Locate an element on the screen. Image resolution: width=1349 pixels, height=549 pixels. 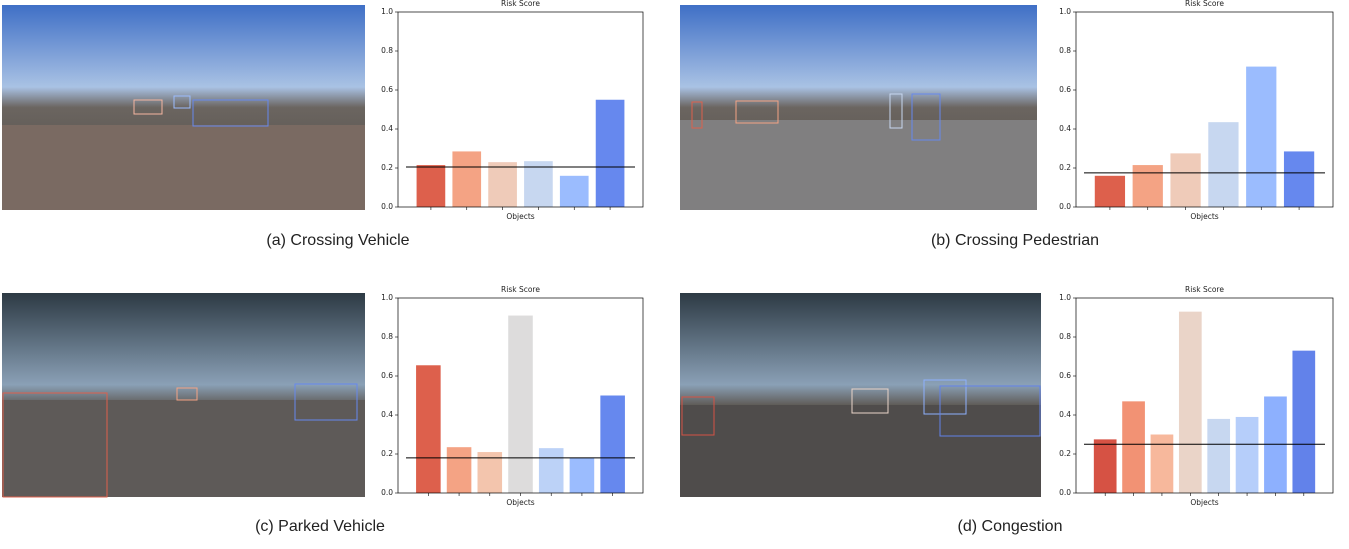
photo-a is located at coordinates (183, 107).